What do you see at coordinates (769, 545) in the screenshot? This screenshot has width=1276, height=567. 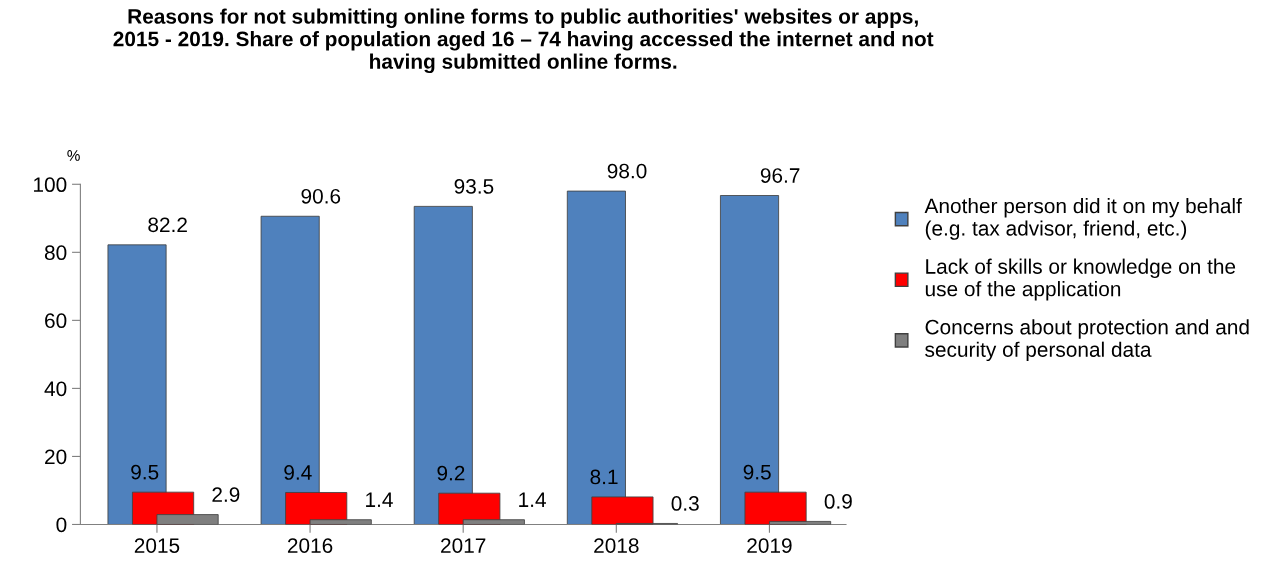 I see `x-tick-label: 2019` at bounding box center [769, 545].